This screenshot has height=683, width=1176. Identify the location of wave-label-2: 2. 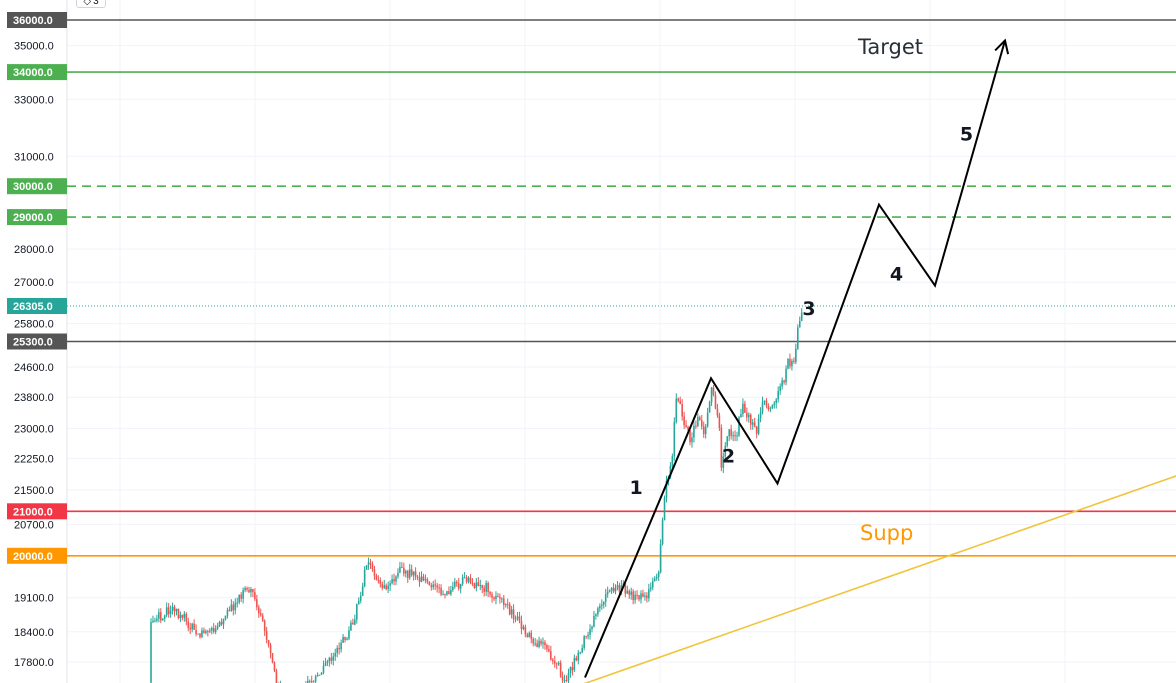
(728, 457).